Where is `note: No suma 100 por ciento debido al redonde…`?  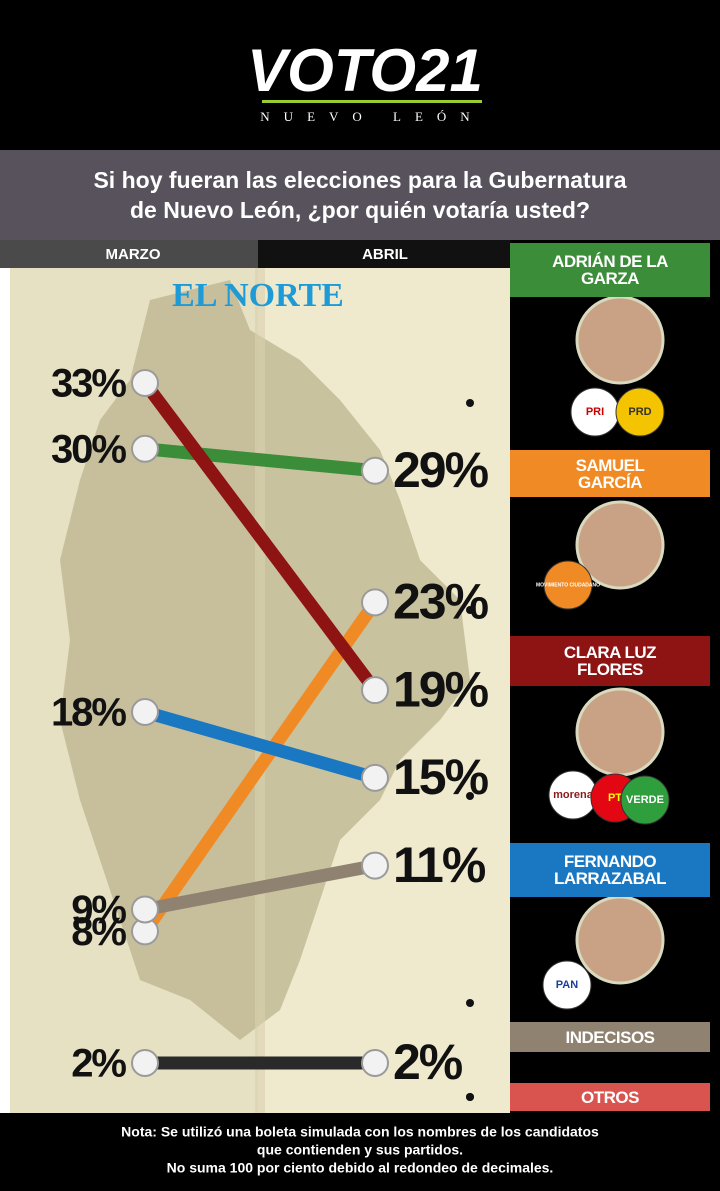 note: No suma 100 por ciento debido al redonde… is located at coordinates (360, 1168).